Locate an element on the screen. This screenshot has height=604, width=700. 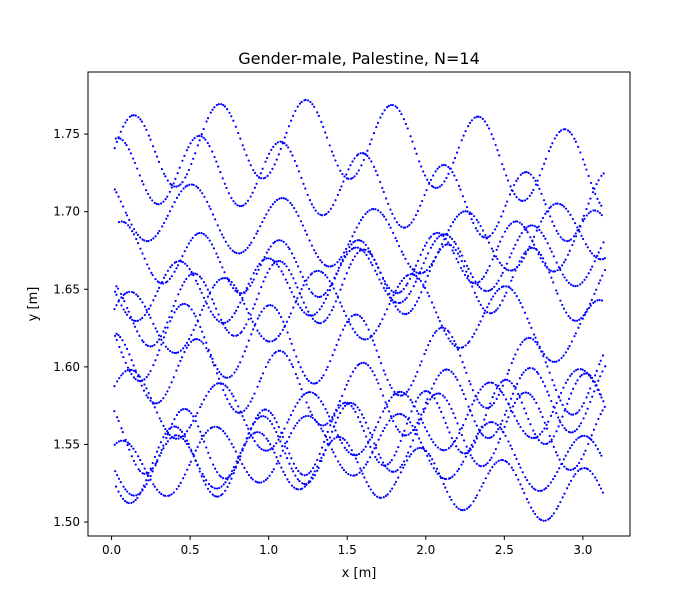
x-tick-label: 2.5 is located at coordinates (504, 550).